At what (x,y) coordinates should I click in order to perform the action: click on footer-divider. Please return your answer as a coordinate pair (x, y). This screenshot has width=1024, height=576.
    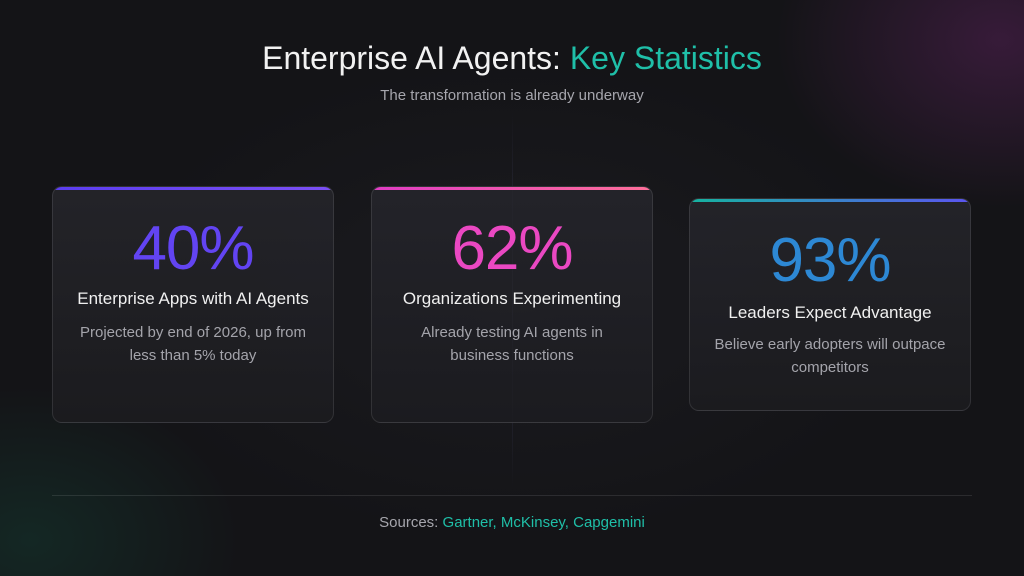
    Looking at the image, I should click on (512, 495).